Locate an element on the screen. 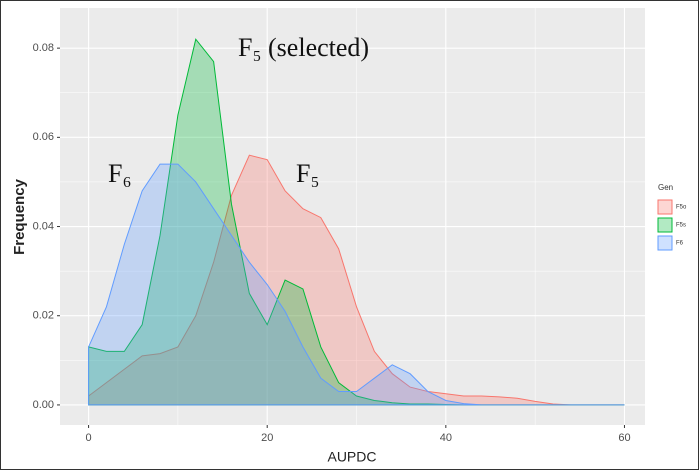 This screenshot has height=470, width=699. legend-label: F5s is located at coordinates (681, 226).